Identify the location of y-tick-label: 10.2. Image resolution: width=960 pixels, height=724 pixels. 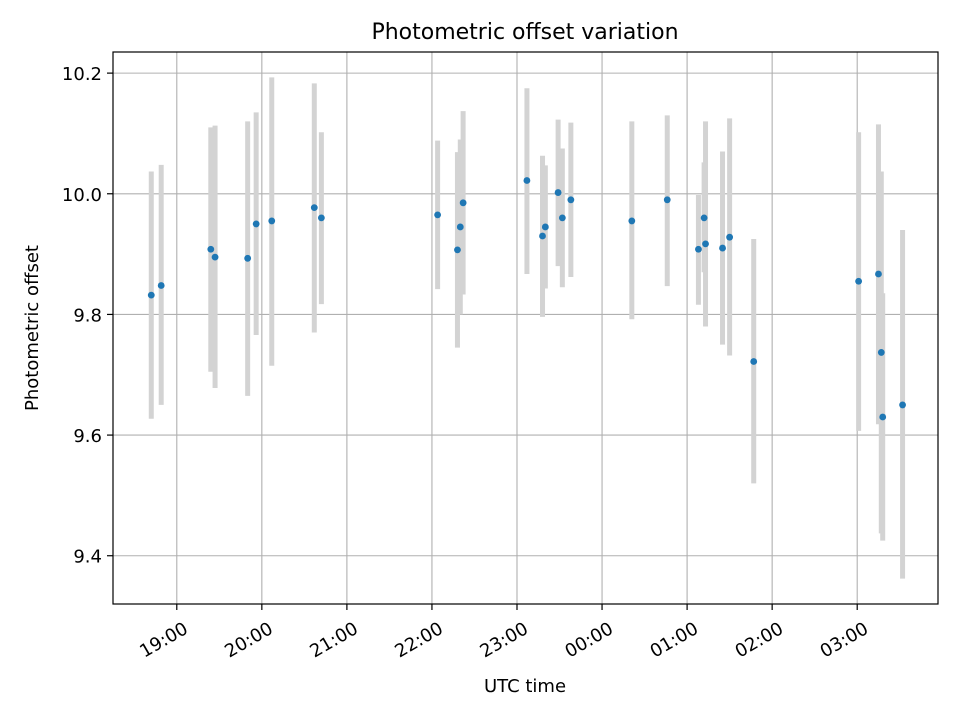
(82, 74).